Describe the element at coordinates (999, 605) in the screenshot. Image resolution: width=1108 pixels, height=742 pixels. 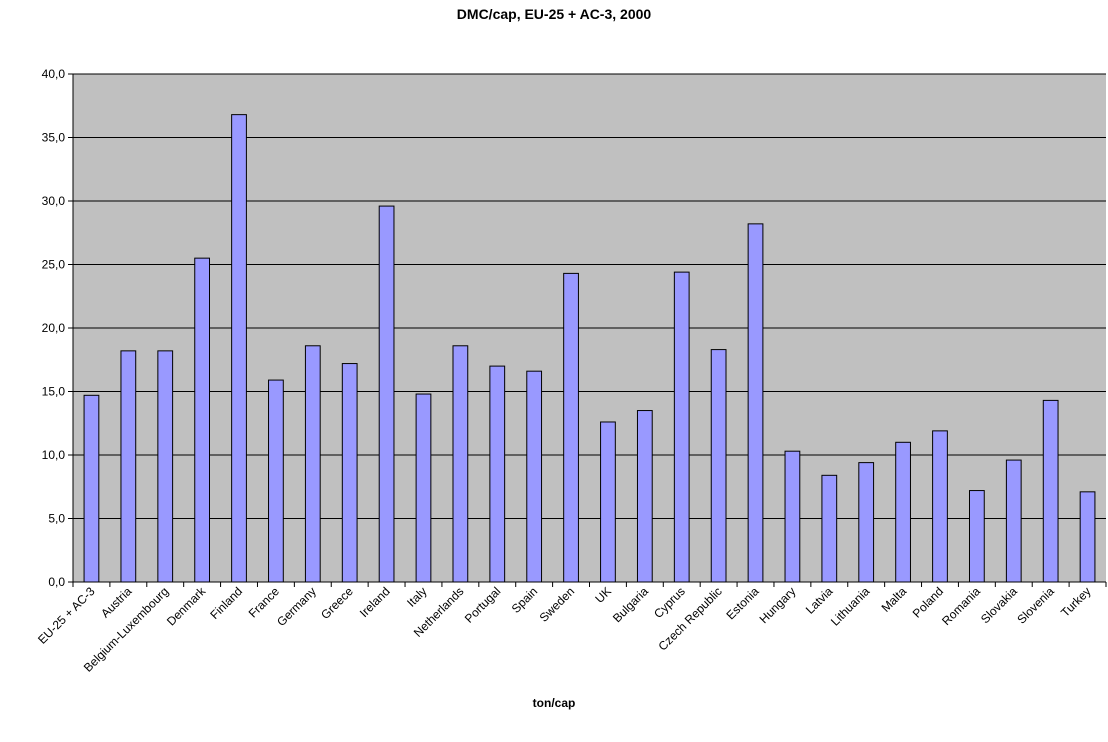
I see `x-tick-label: Slovakia` at that location.